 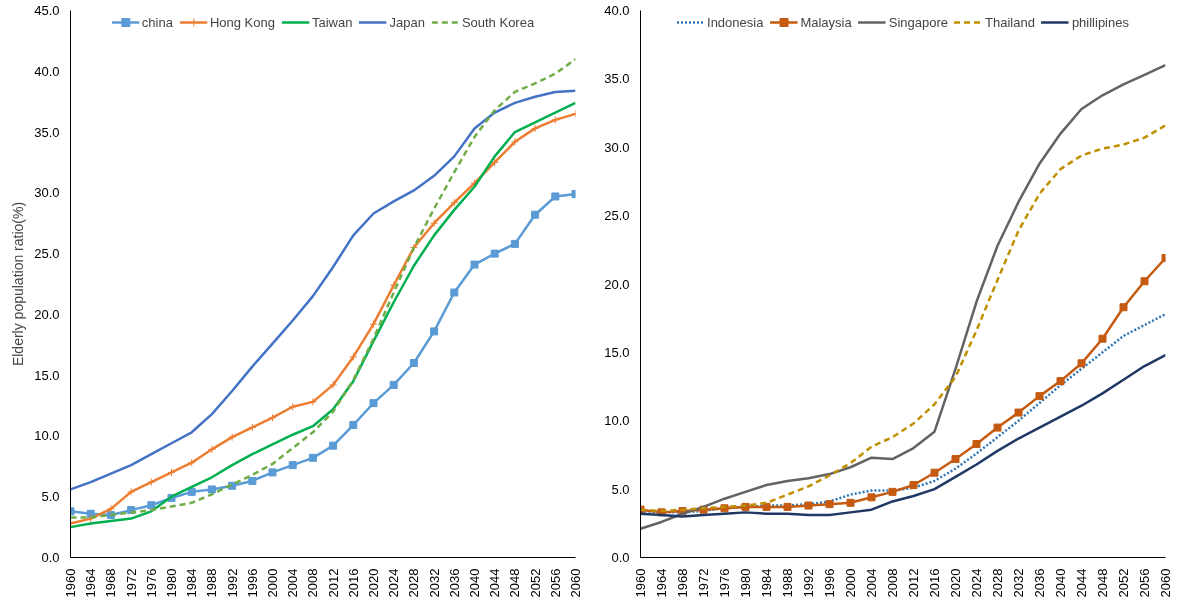 What do you see at coordinates (735, 22) in the screenshot?
I see `legend-label: Indonesia` at bounding box center [735, 22].